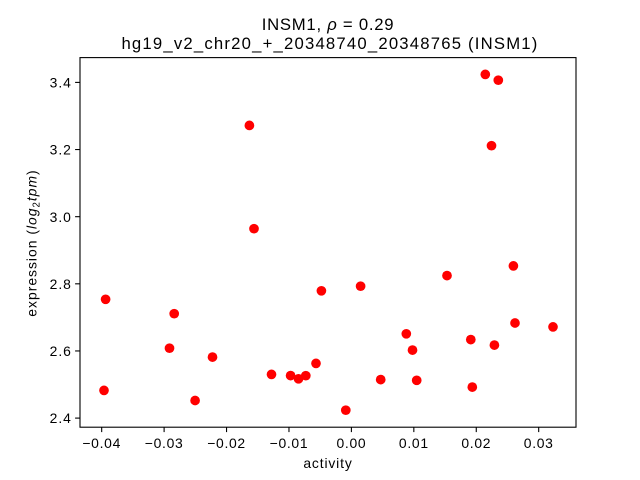  What do you see at coordinates (101, 443) in the screenshot?
I see `svg-text: −0.04` at bounding box center [101, 443].